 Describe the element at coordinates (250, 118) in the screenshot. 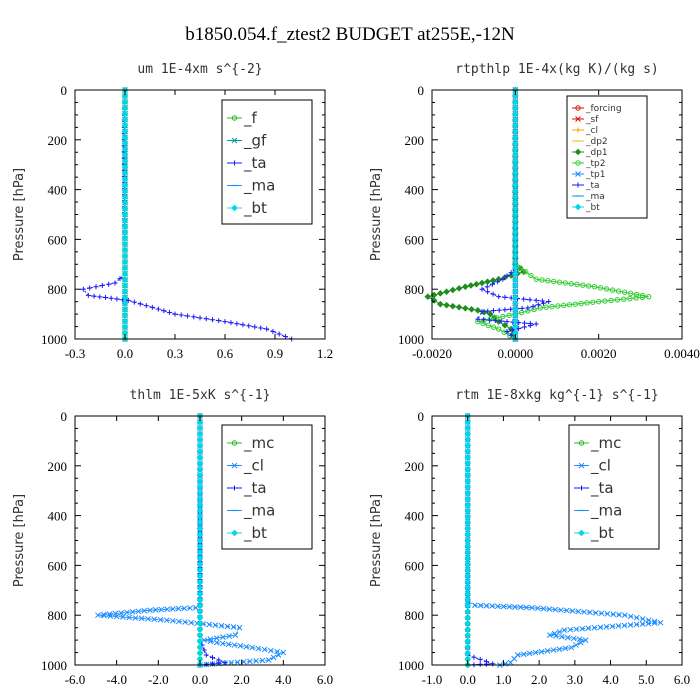

I see `legend-label: _f` at that location.